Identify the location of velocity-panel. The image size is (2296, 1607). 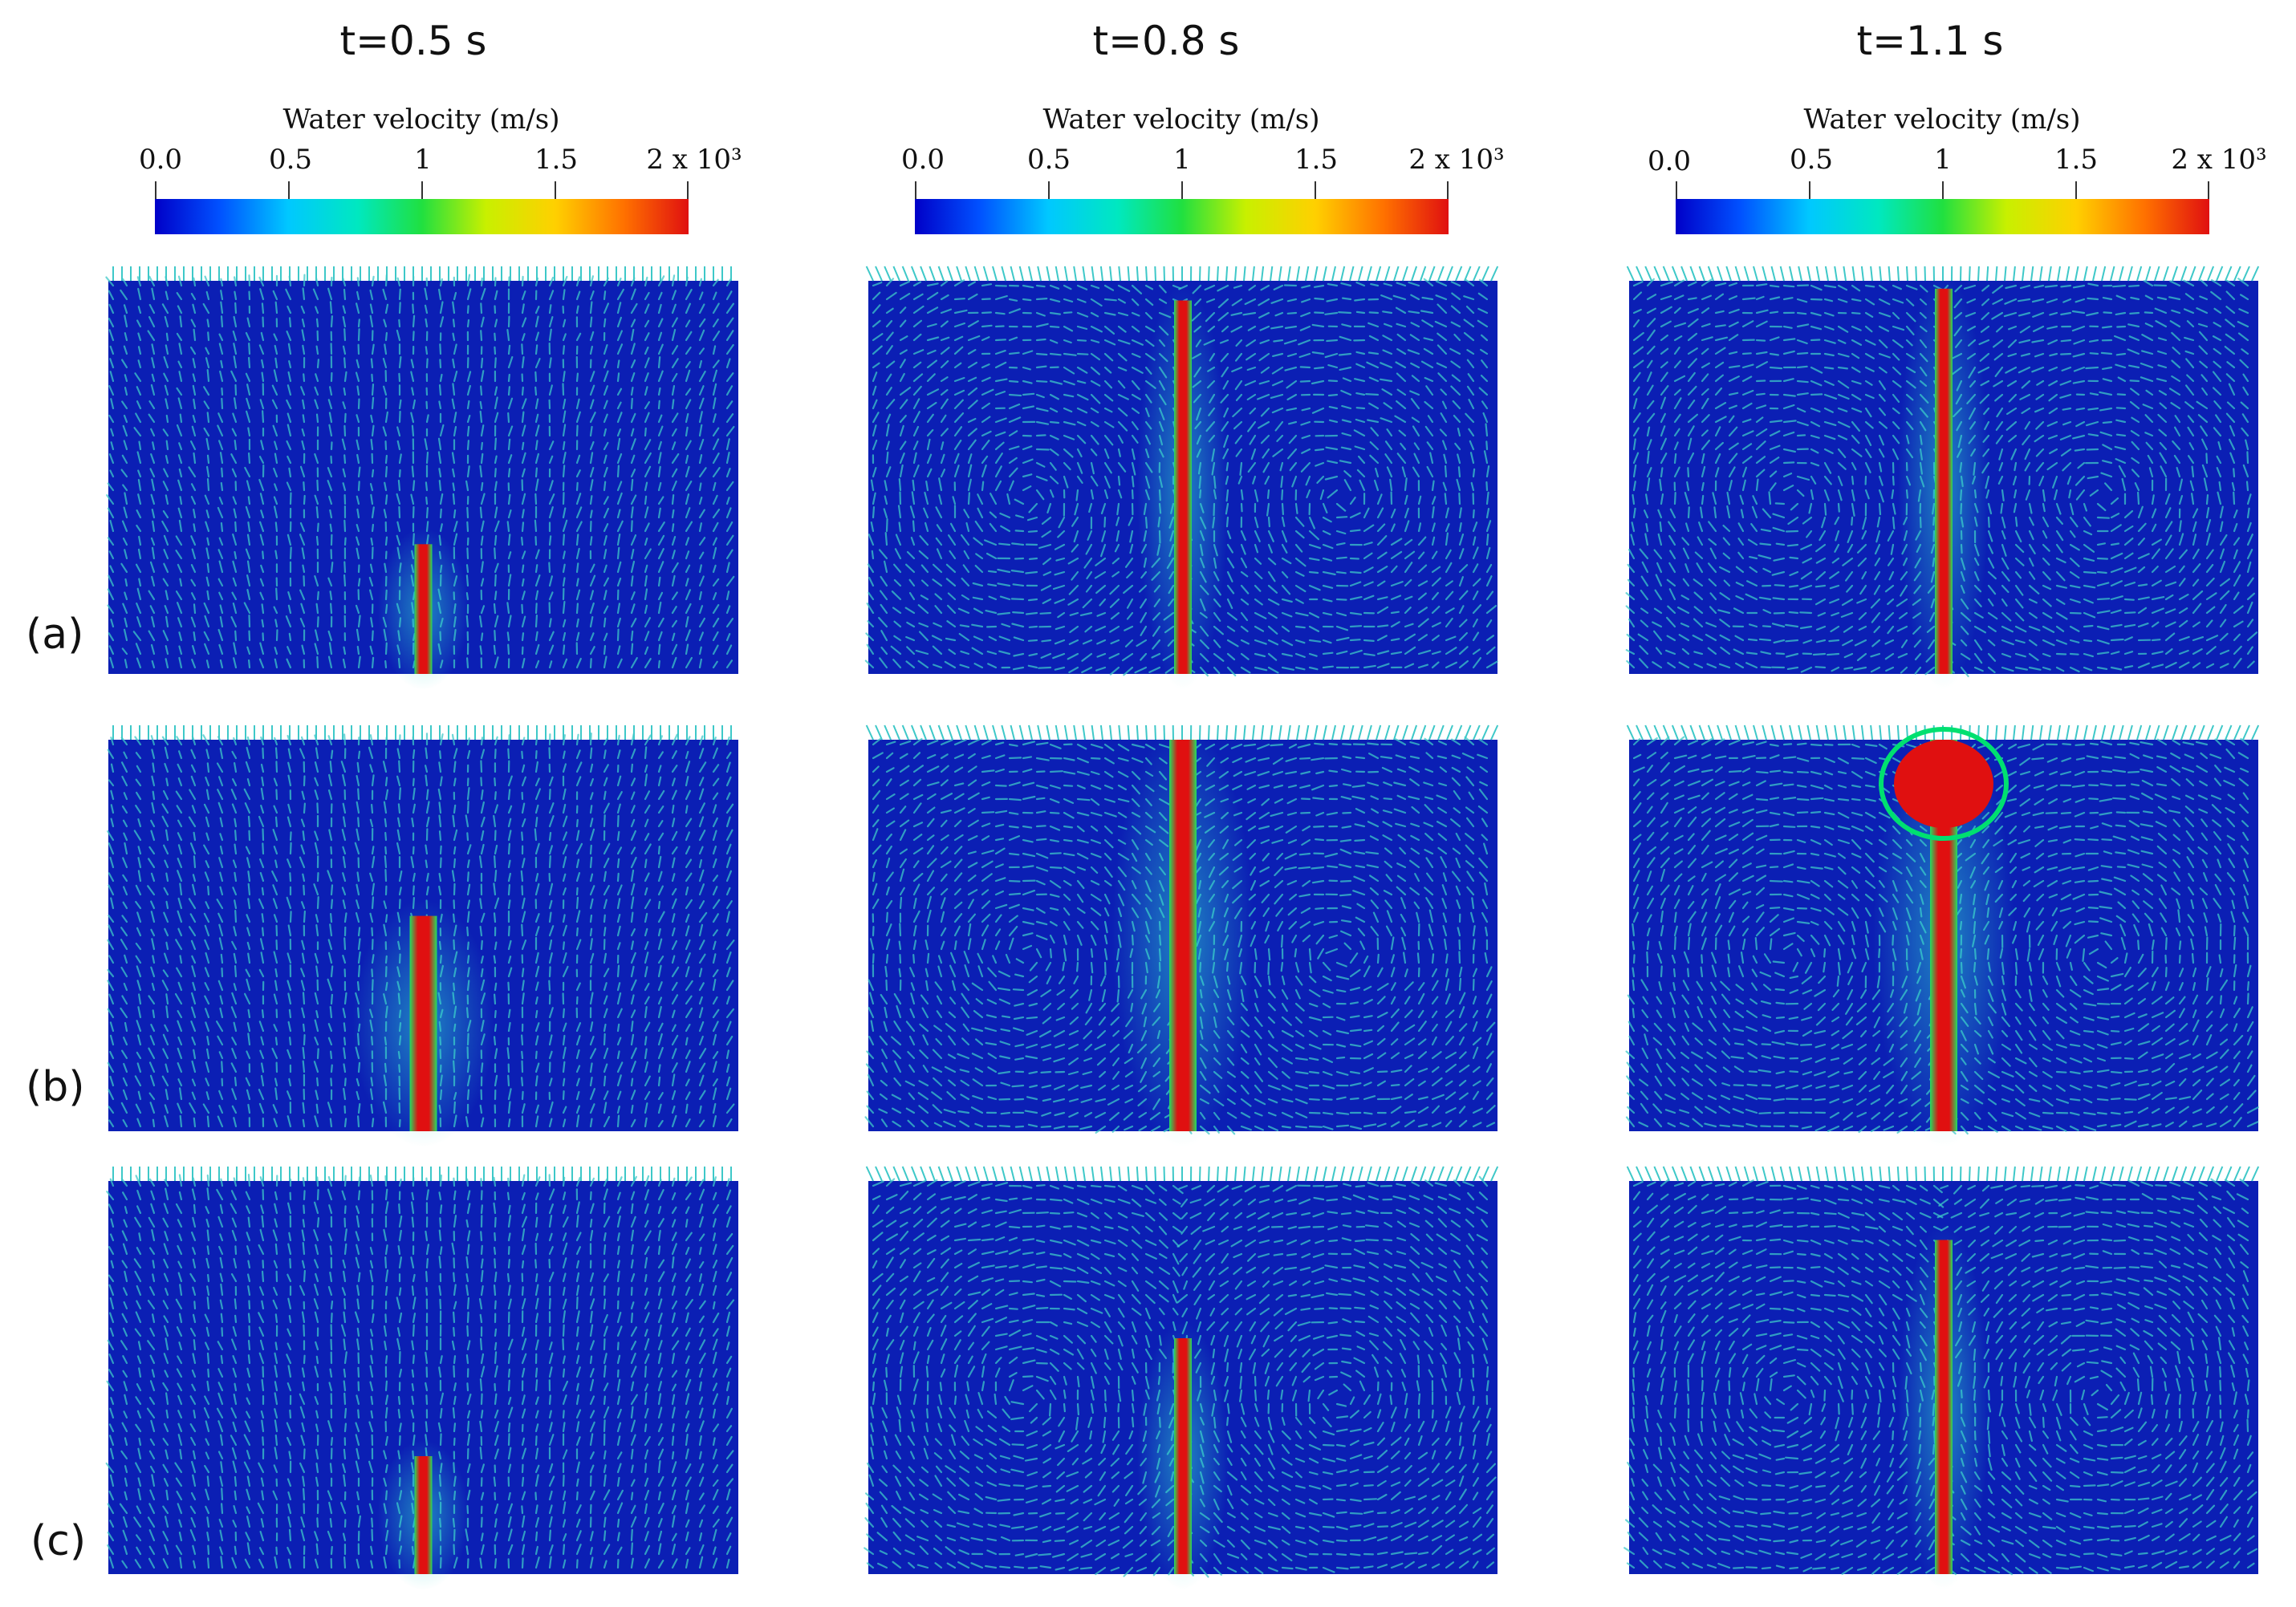
(1942, 478).